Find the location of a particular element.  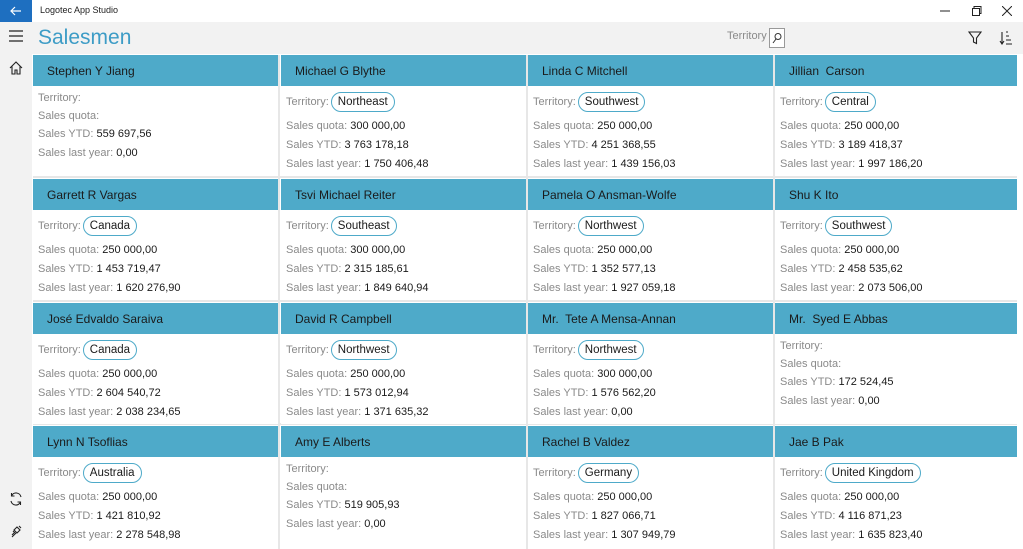

salesman-name: José Edvaldo Saraiva is located at coordinates (105, 319).